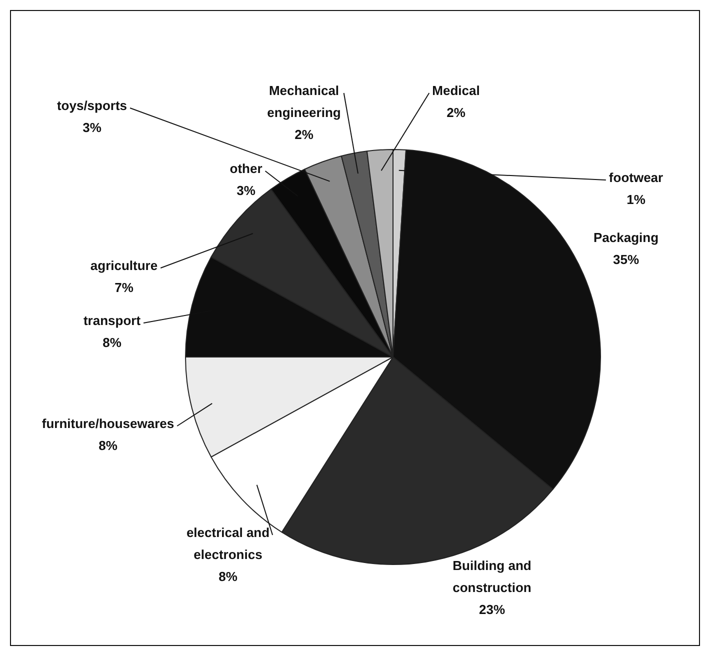 Image resolution: width=712 pixels, height=658 pixels. I want to click on slice-label: Packaging, so click(626, 238).